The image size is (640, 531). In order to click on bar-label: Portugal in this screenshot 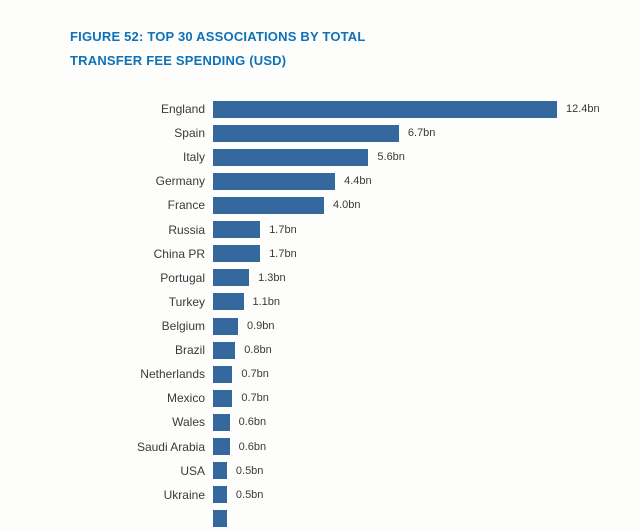, I will do `click(182, 277)`.